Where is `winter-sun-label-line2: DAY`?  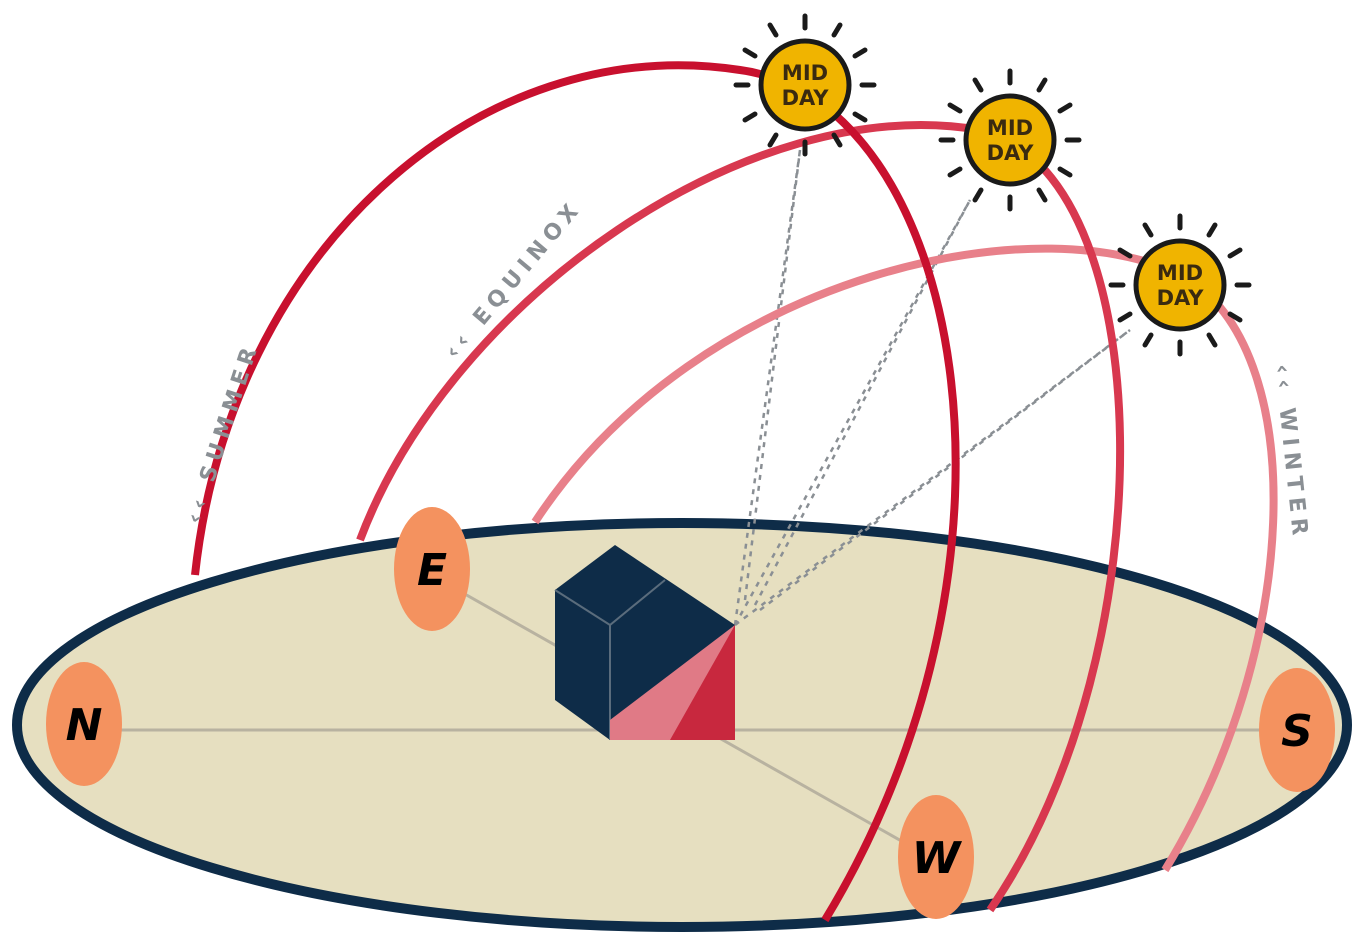
winter-sun-label-line2: DAY is located at coordinates (1181, 298).